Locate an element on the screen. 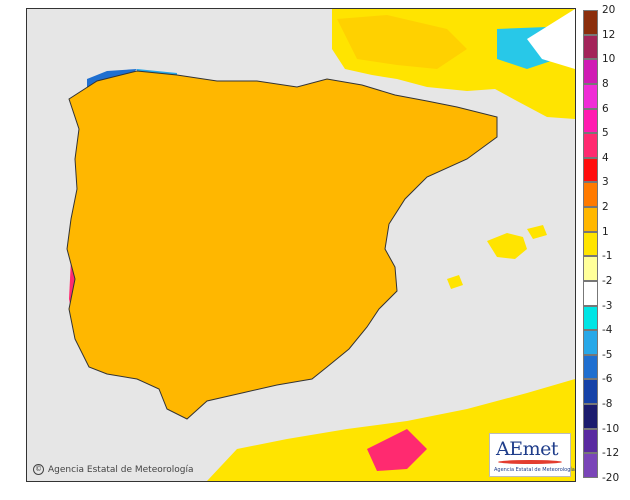 The height and width of the screenshot is (500, 630). aemet-logo: AEmet Agencia Estatal de Meteorología is located at coordinates (532, 455).